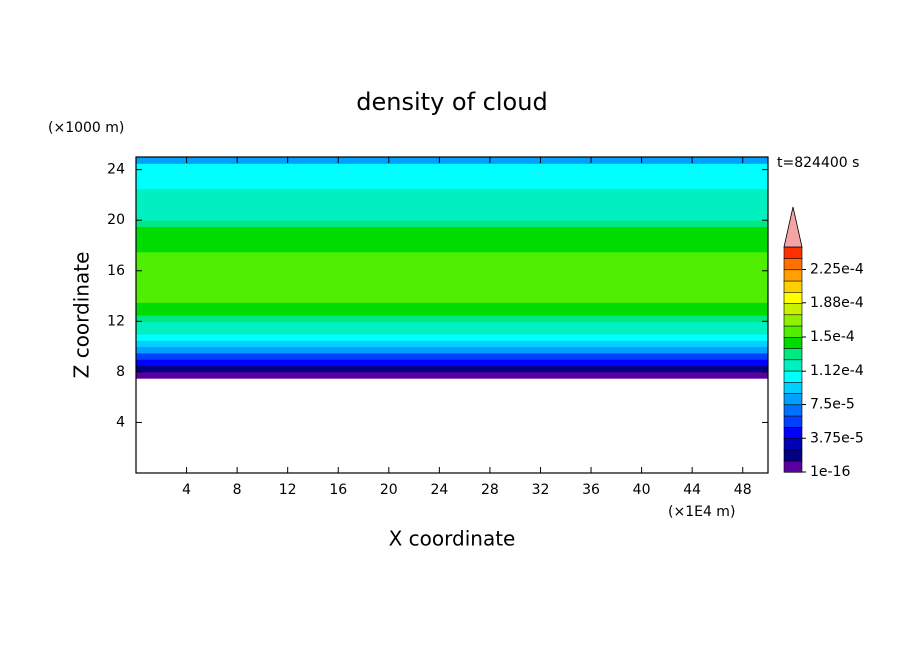 This screenshot has height=654, width=904. What do you see at coordinates (116, 271) in the screenshot?
I see `y-tick-label: 16` at bounding box center [116, 271].